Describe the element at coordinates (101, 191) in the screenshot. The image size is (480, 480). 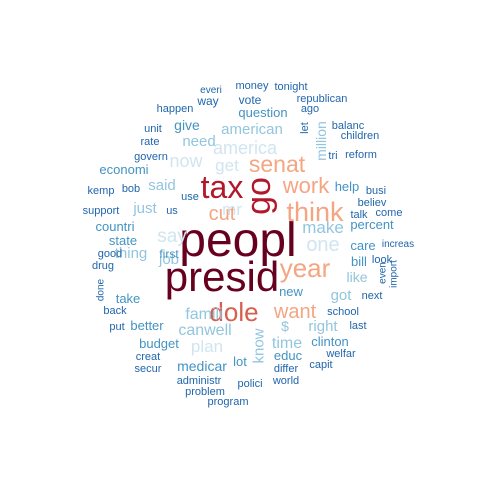
I see `word-kemp: kemp` at that location.